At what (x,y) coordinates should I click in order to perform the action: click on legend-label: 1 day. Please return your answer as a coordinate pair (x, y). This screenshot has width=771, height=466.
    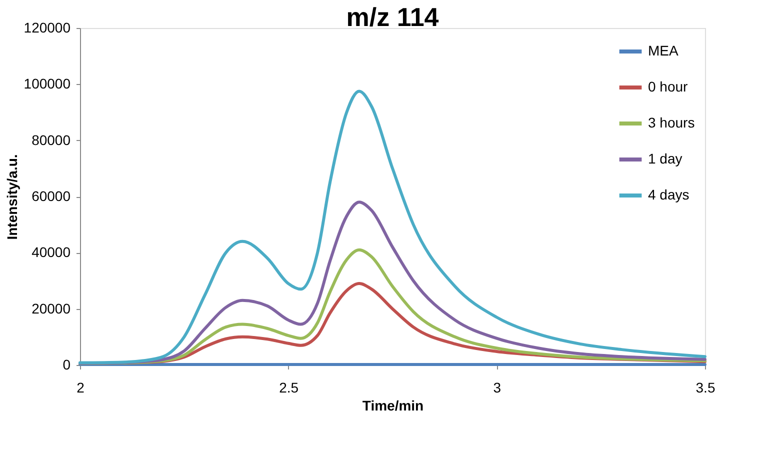
    Looking at the image, I should click on (665, 158).